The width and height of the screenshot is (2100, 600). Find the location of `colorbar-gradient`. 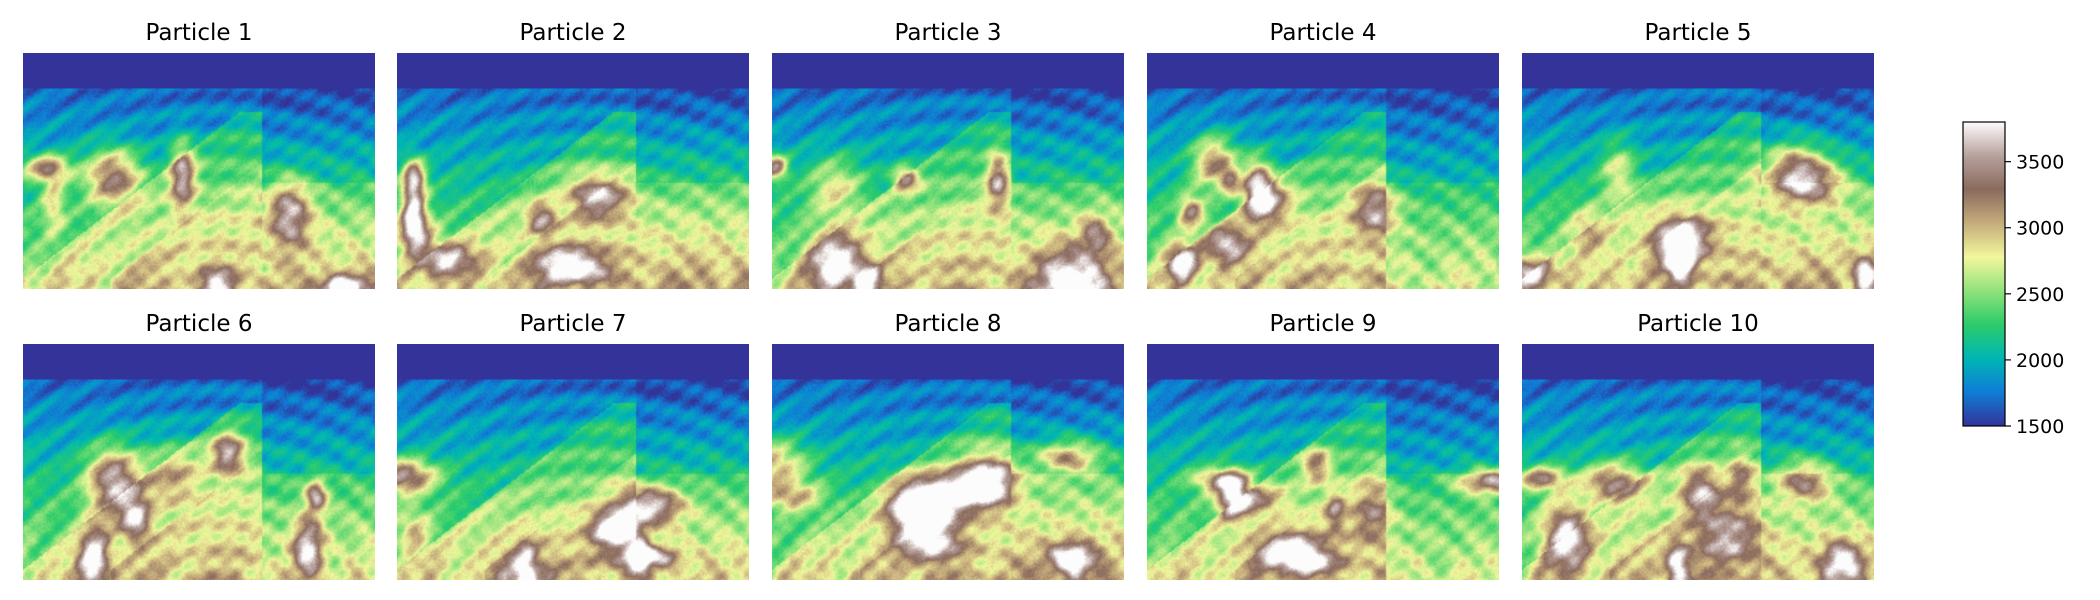

colorbar-gradient is located at coordinates (1984, 274).